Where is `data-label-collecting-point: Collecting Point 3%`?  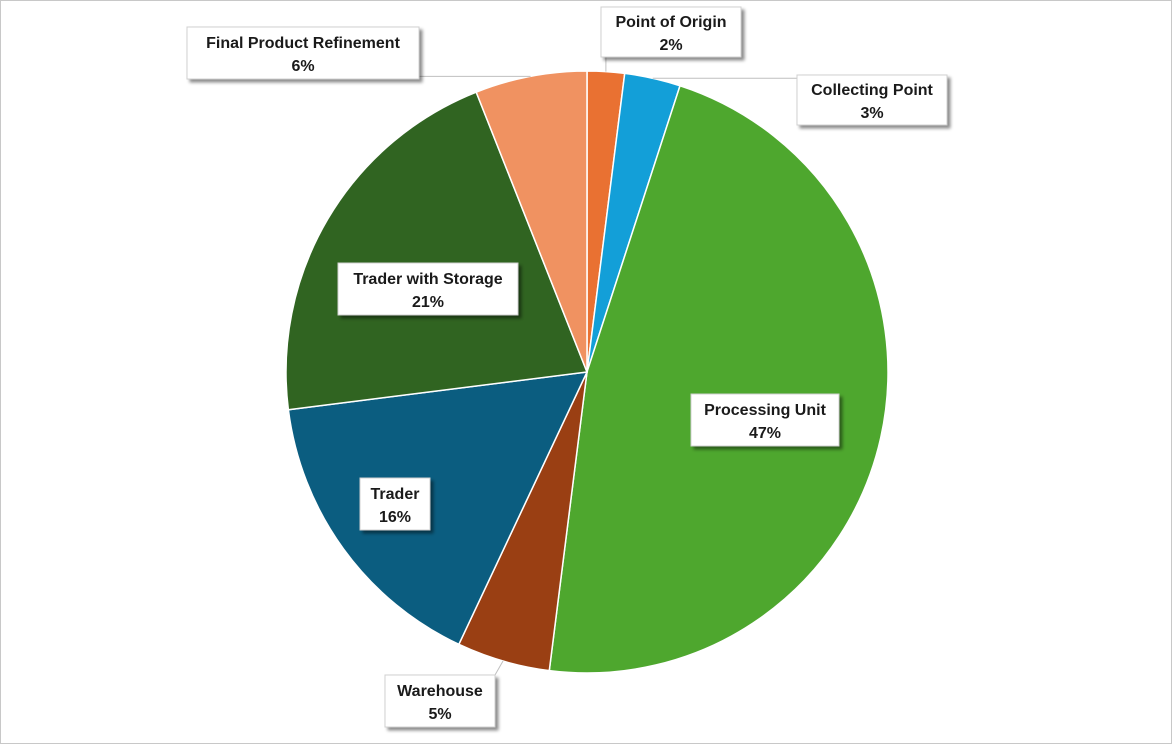
data-label-collecting-point: Collecting Point 3% is located at coordinates (872, 100).